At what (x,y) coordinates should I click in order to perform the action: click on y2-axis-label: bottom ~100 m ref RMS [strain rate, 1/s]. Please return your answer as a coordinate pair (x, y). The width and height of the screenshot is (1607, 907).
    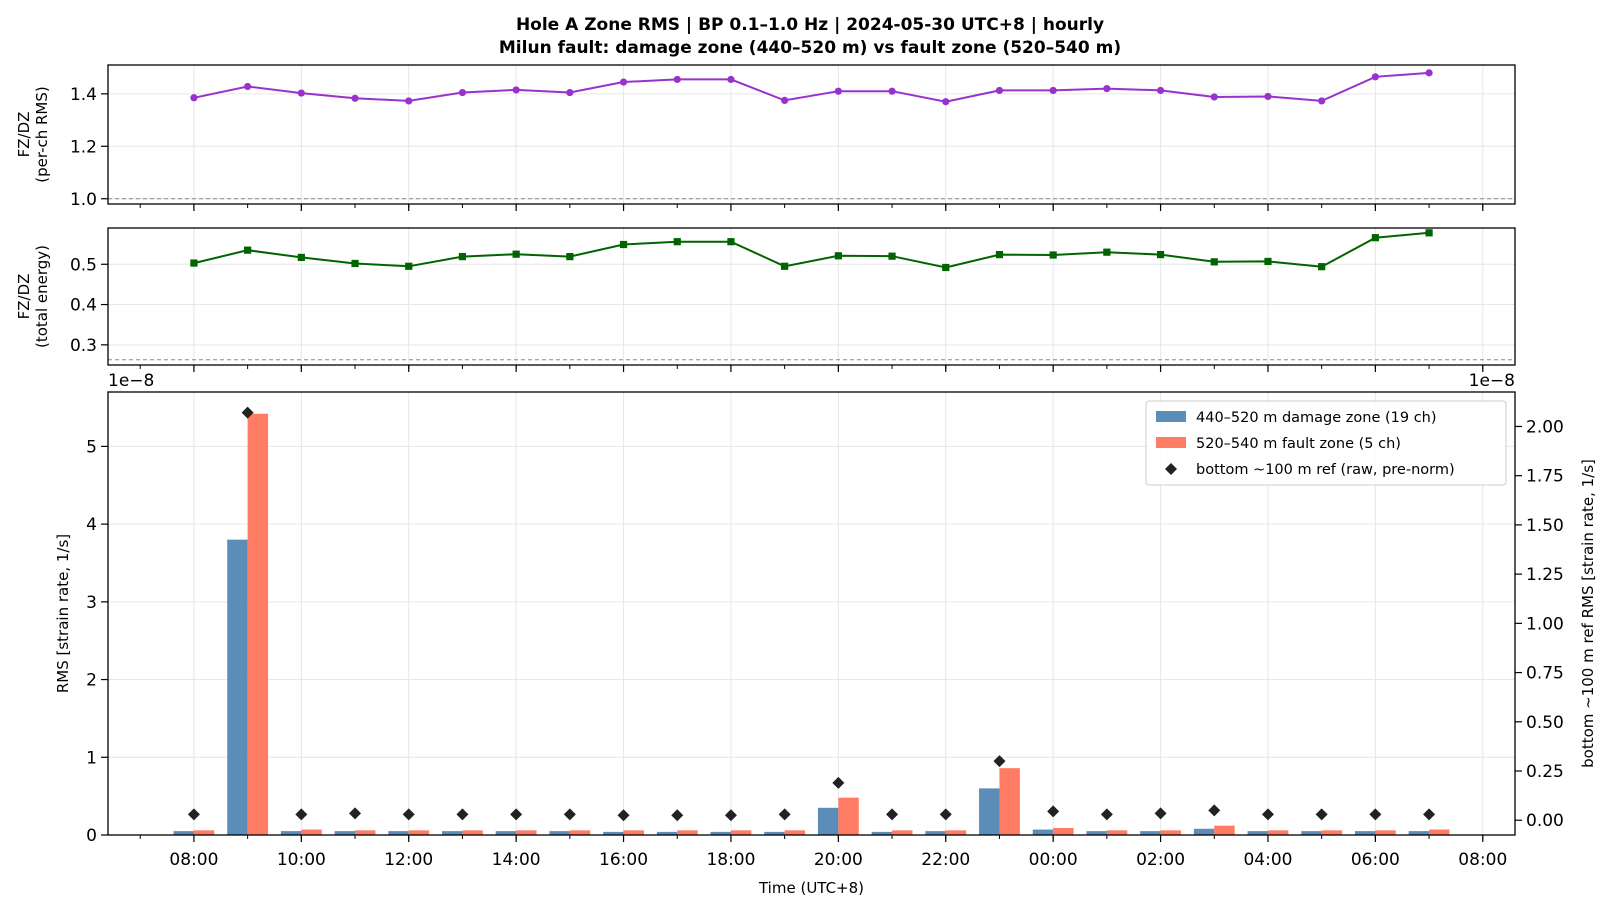
    Looking at the image, I should click on (1588, 613).